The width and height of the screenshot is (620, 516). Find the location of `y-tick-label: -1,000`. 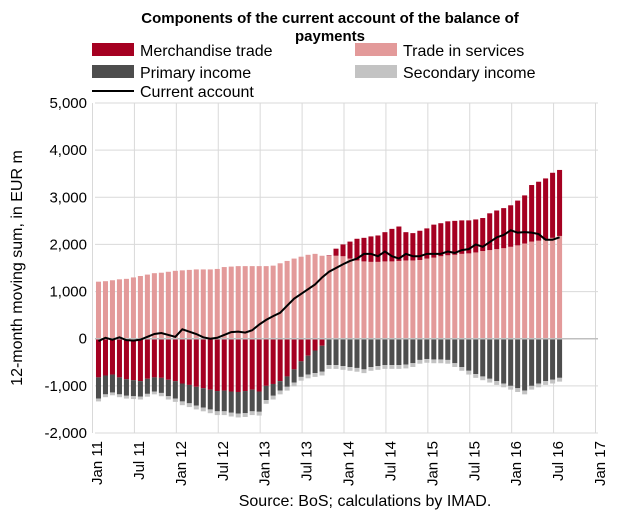

y-tick-label: -1,000 is located at coordinates (65, 386).